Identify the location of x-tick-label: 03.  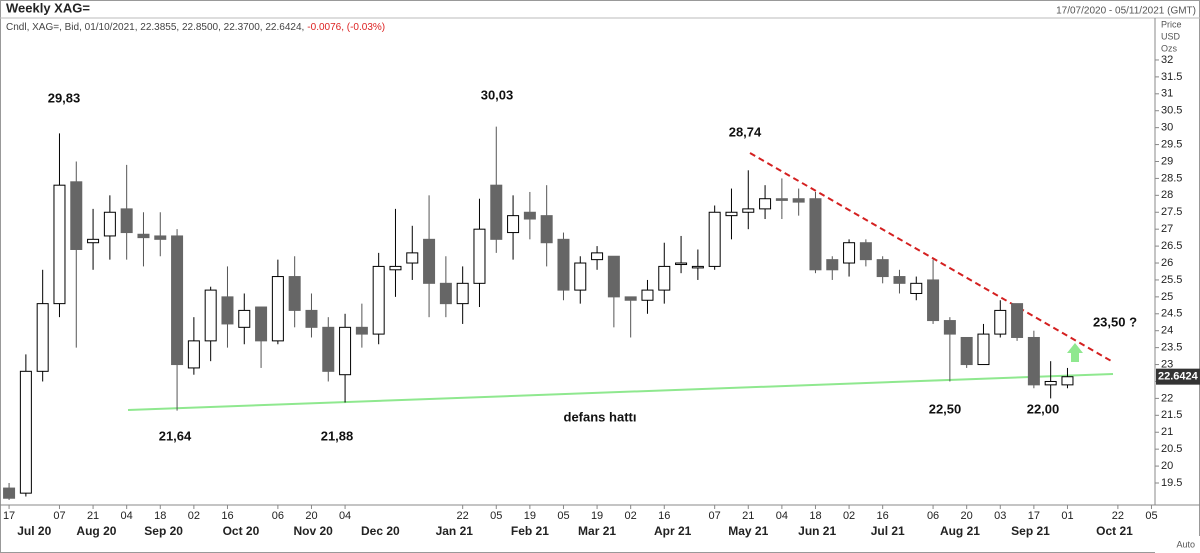
(1000, 516).